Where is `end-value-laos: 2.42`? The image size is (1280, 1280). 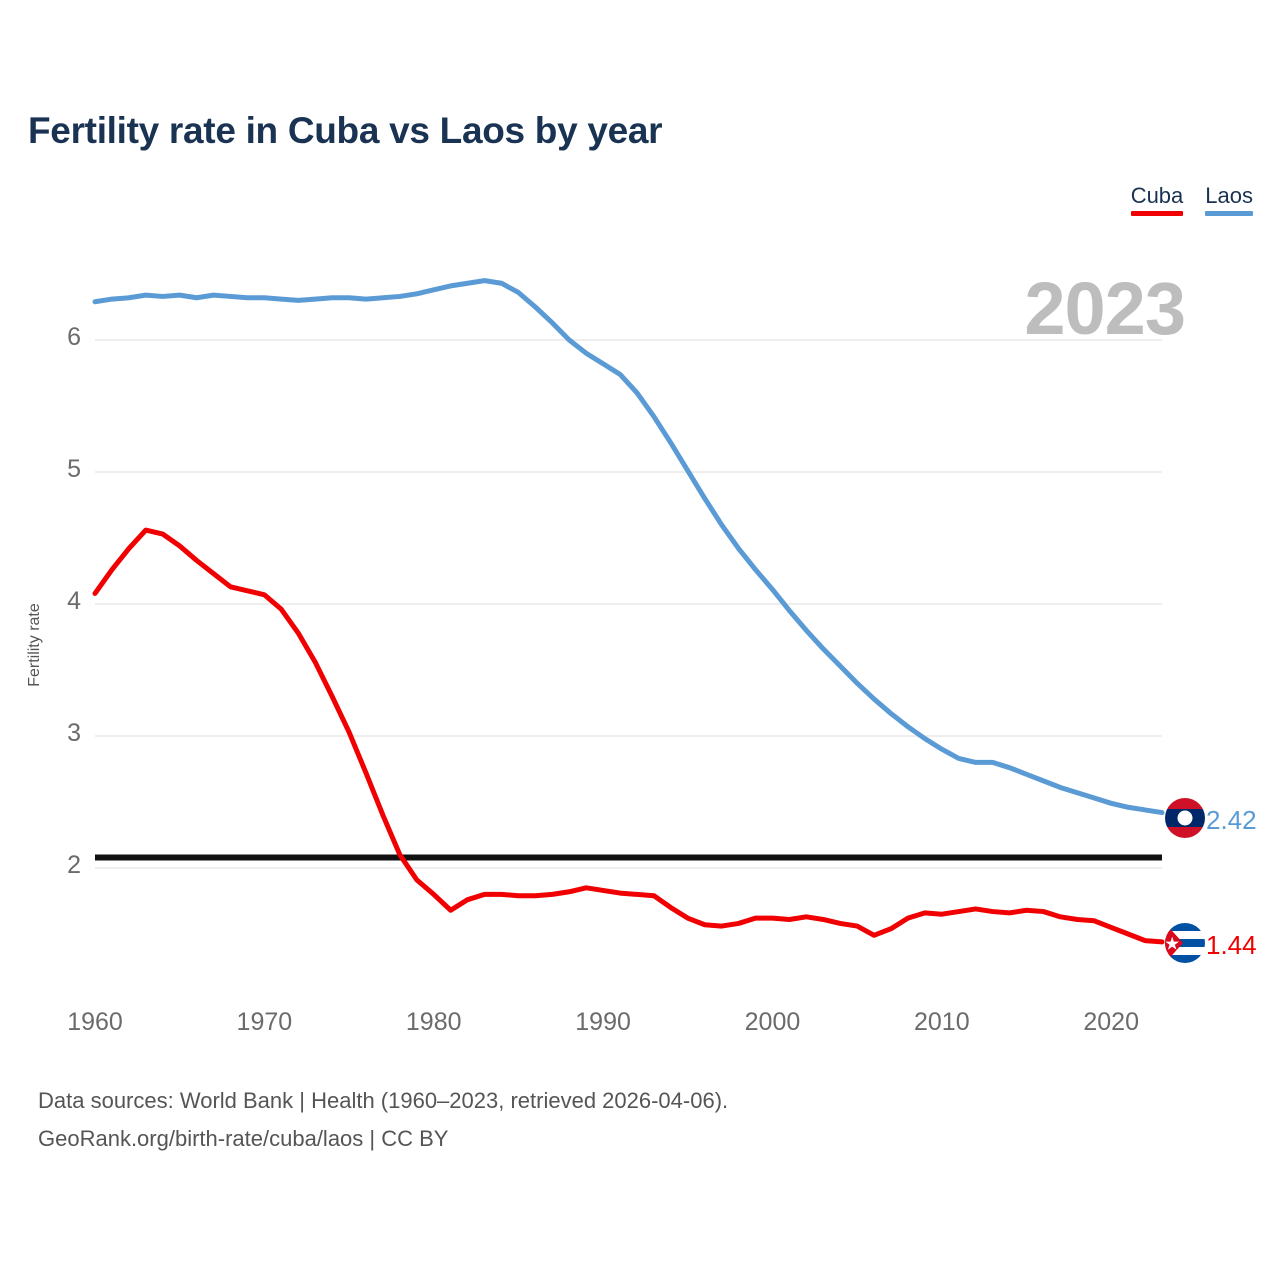
end-value-laos: 2.42 is located at coordinates (1231, 820).